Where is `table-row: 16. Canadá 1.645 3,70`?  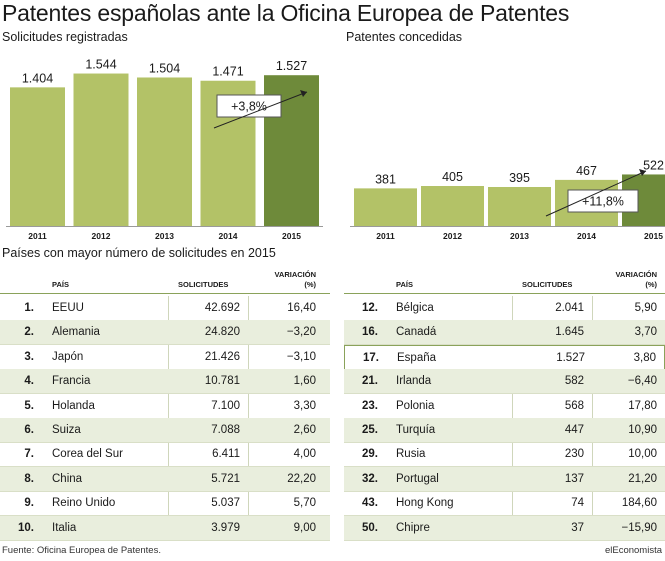
table-row: 16. Canadá 1.645 3,70 is located at coordinates (504, 333).